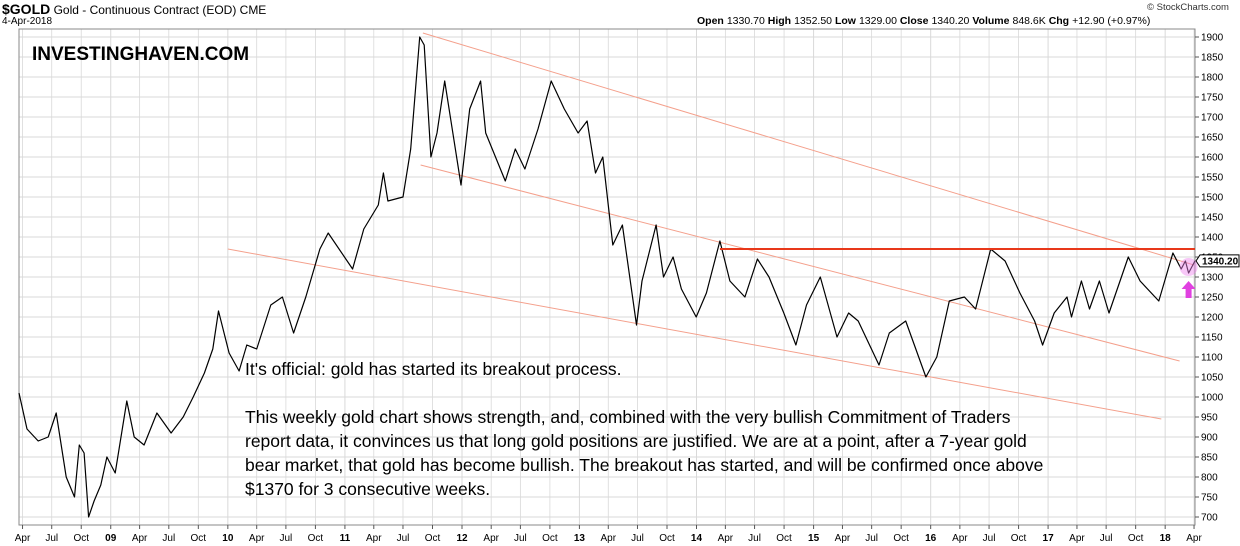 The height and width of the screenshot is (546, 1240). Describe the element at coordinates (345, 538) in the screenshot. I see `x-tick-label: 11` at that location.